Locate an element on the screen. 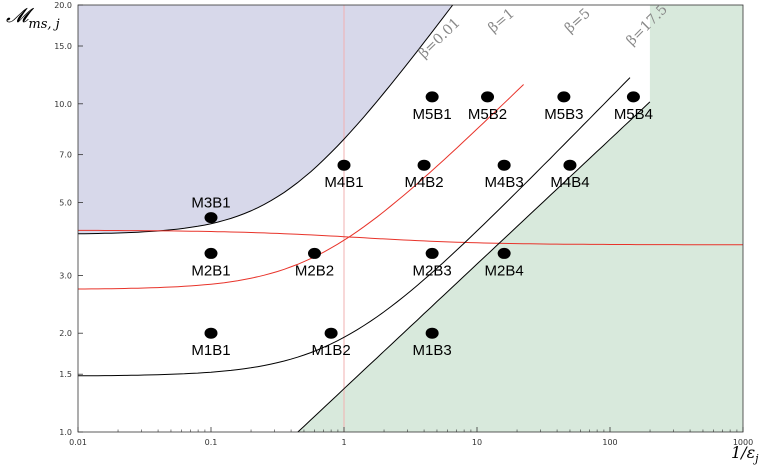 Image resolution: width=764 pixels, height=469 pixels. x-axis-label: 1/εj is located at coordinates (745, 454).